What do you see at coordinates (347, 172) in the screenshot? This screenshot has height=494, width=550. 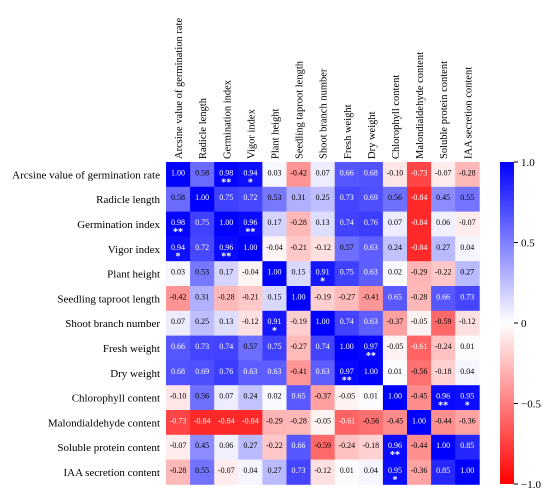 I see `cell-value: 0.66` at bounding box center [347, 172].